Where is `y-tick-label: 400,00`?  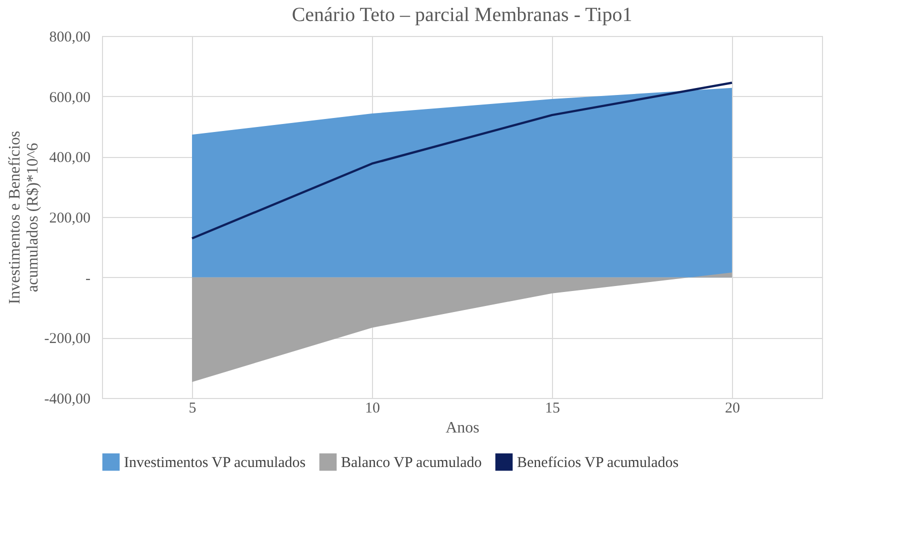 y-tick-label: 400,00 is located at coordinates (69, 158).